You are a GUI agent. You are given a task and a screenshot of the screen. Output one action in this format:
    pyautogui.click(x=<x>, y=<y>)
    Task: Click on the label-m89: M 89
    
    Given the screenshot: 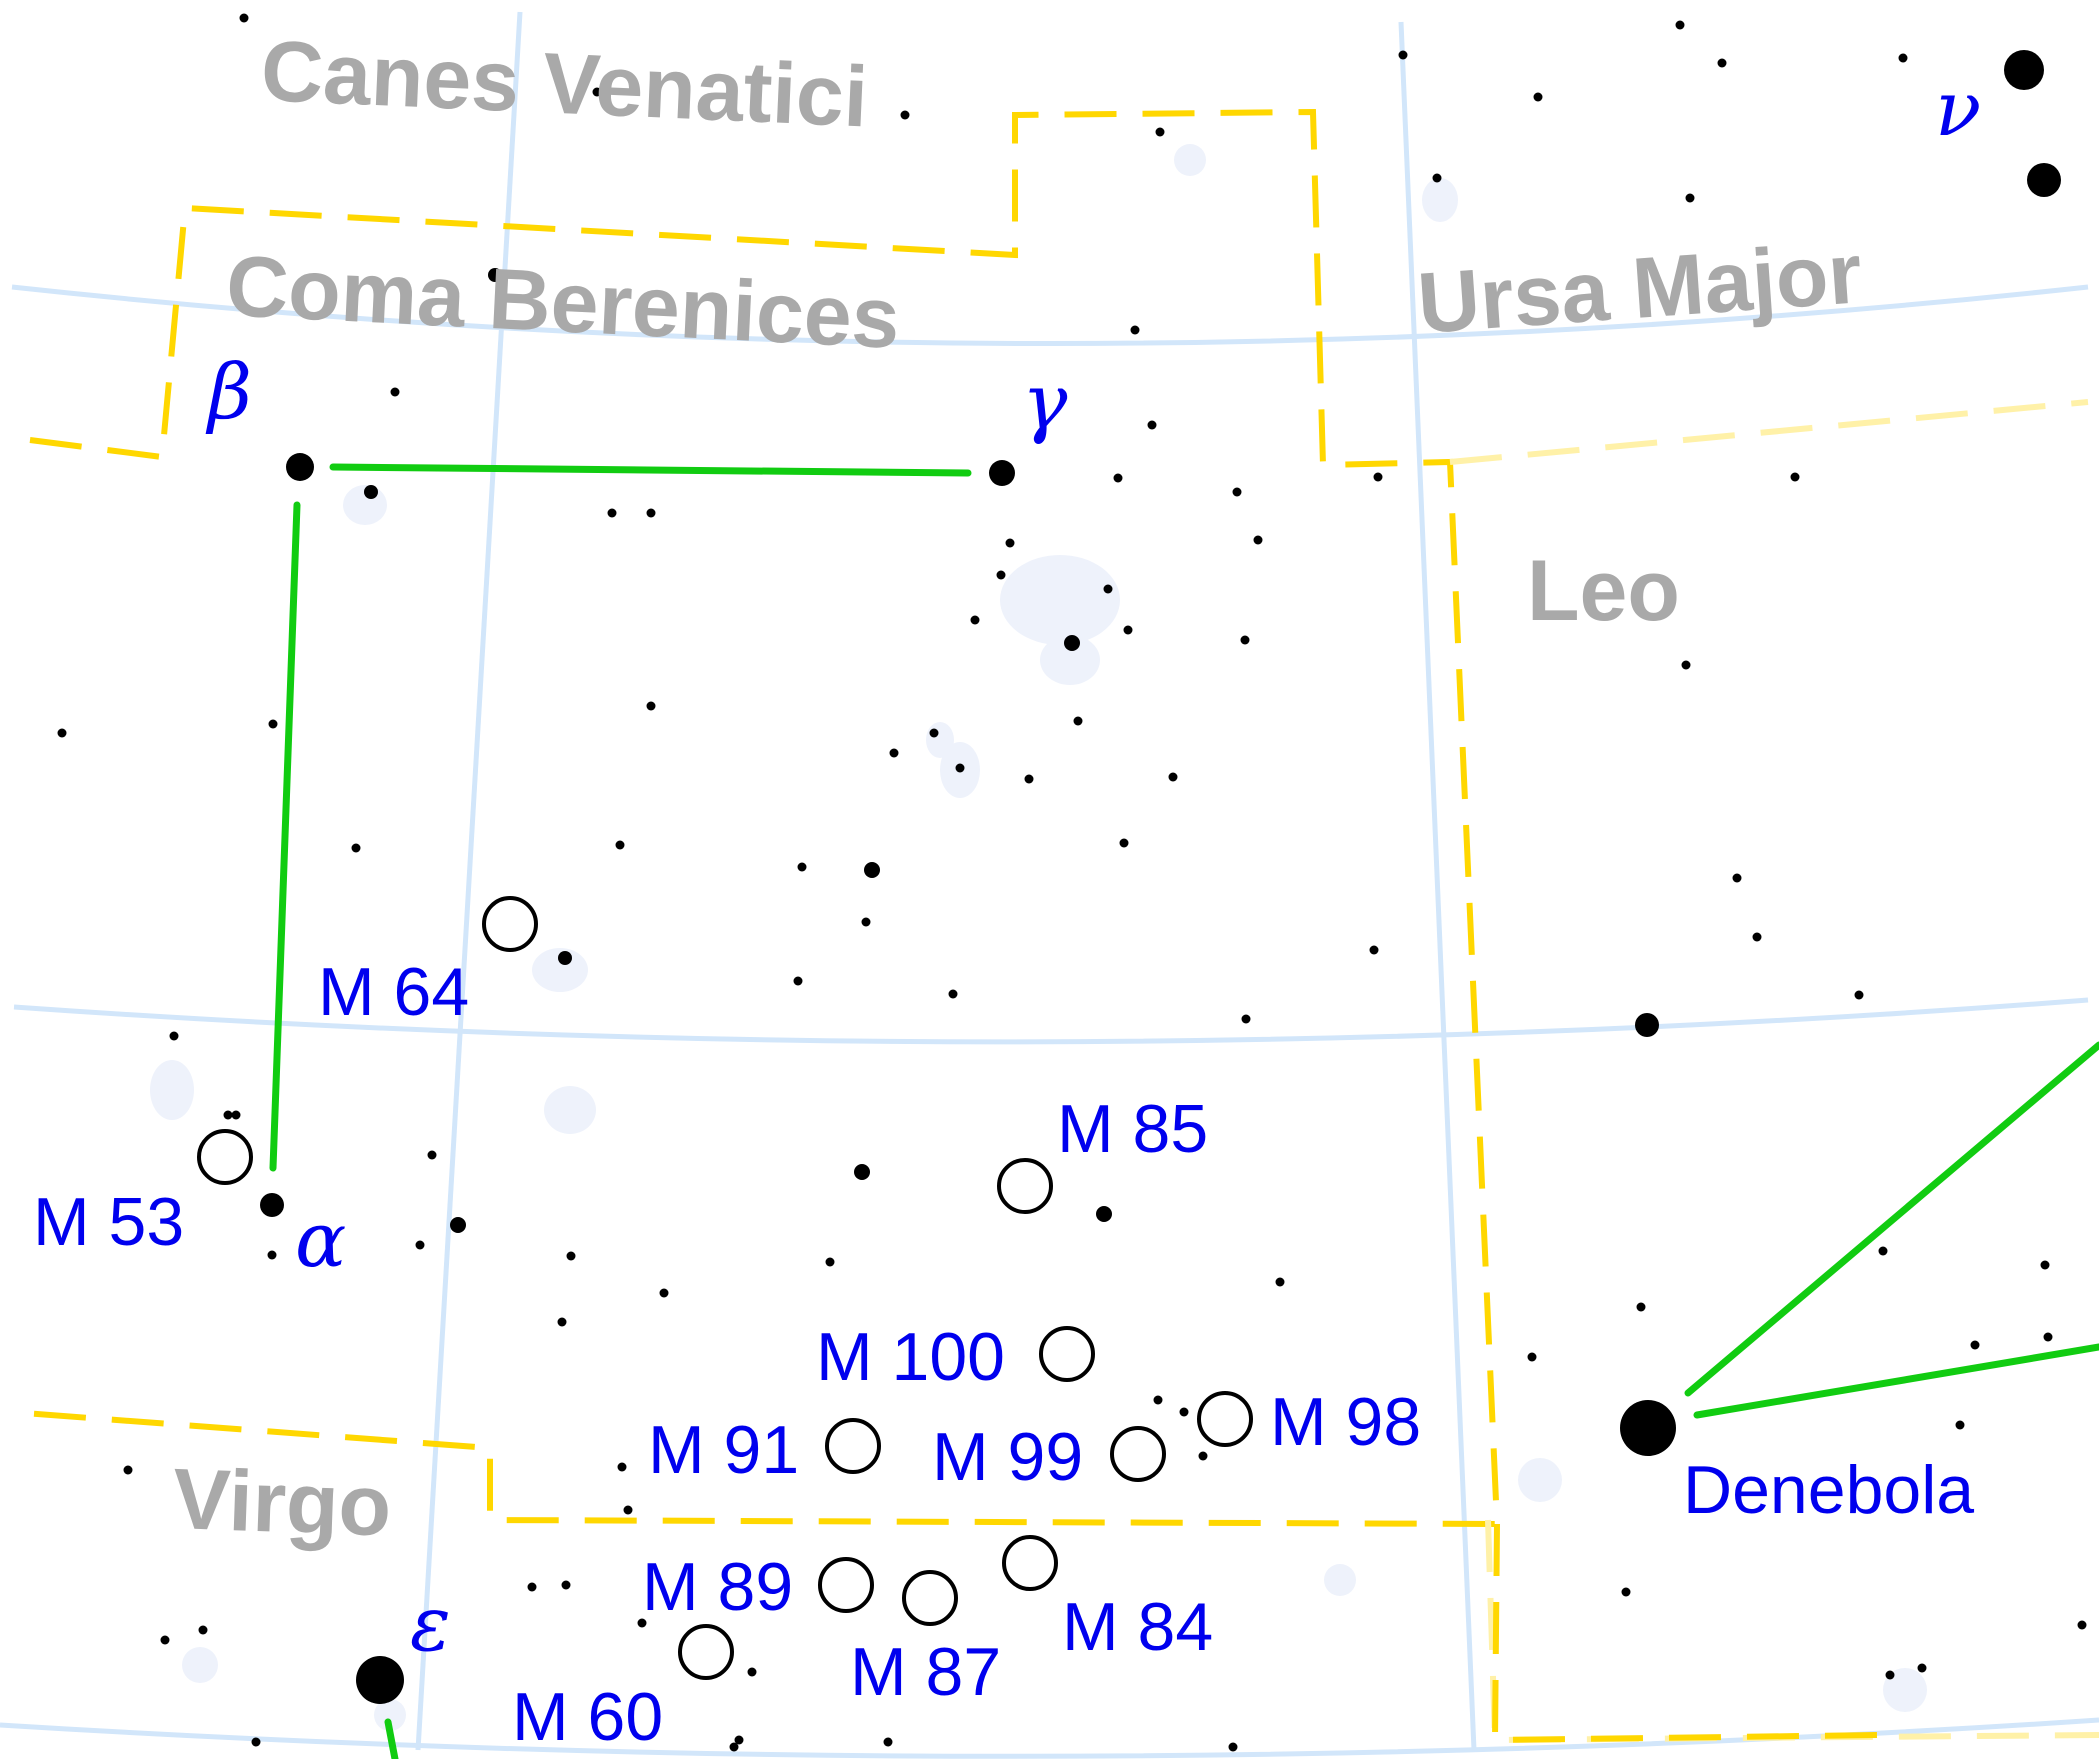 What is the action you would take?
    pyautogui.click(x=717, y=1587)
    